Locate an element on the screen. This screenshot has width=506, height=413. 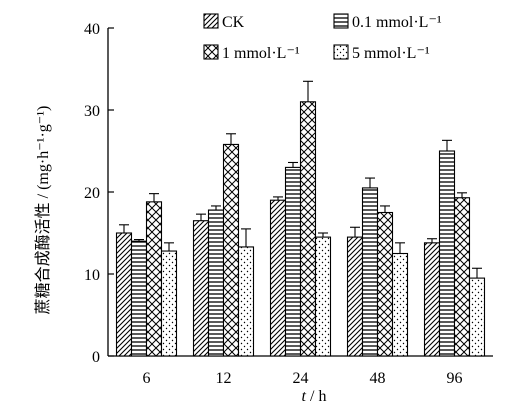
y-tick-label: 30 is located at coordinates (92, 111).